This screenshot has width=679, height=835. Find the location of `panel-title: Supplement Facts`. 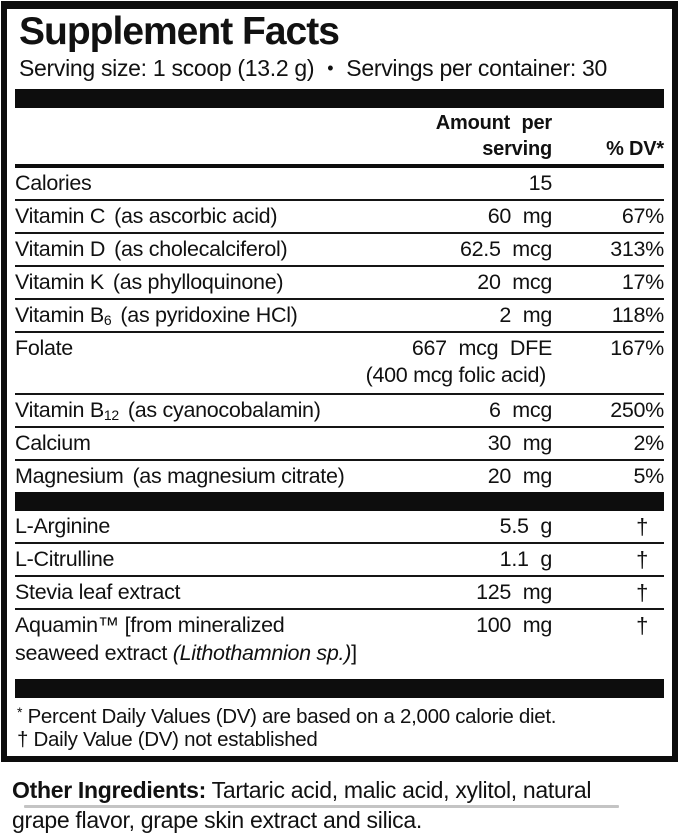

panel-title: Supplement Facts is located at coordinates (179, 31).